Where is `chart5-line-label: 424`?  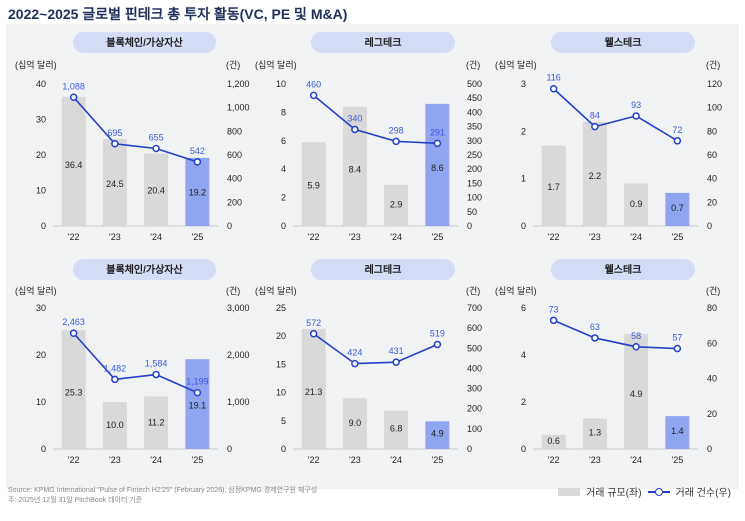
chart5-line-label: 424 is located at coordinates (354, 353).